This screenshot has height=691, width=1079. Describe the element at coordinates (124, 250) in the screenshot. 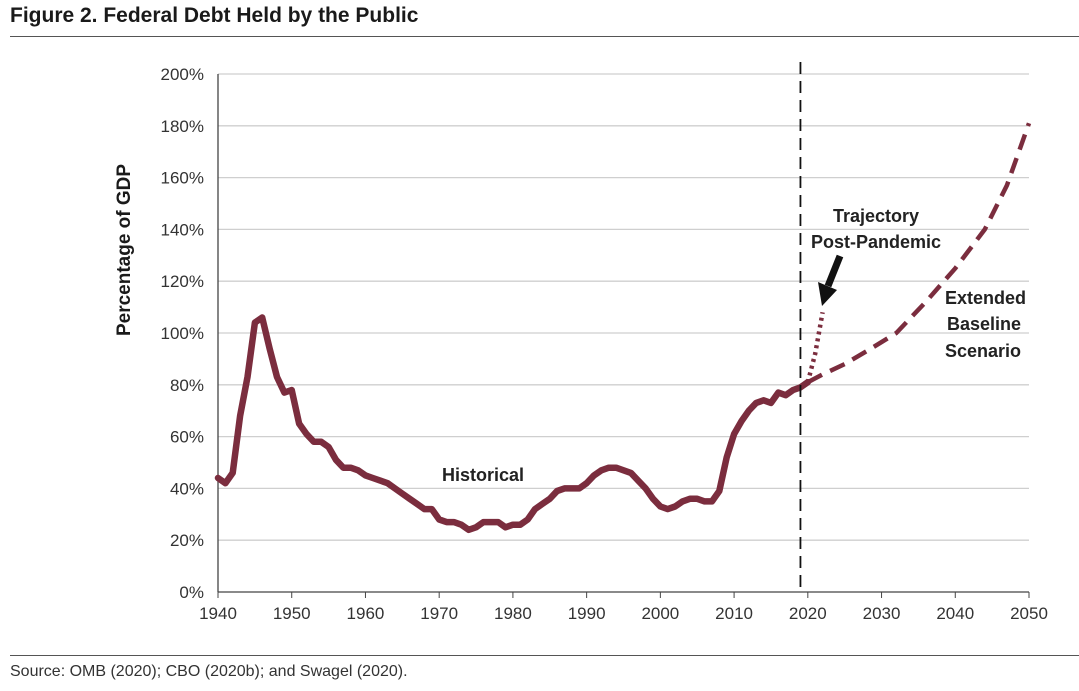

I see `y-axis-label: Percentage of GDP` at that location.